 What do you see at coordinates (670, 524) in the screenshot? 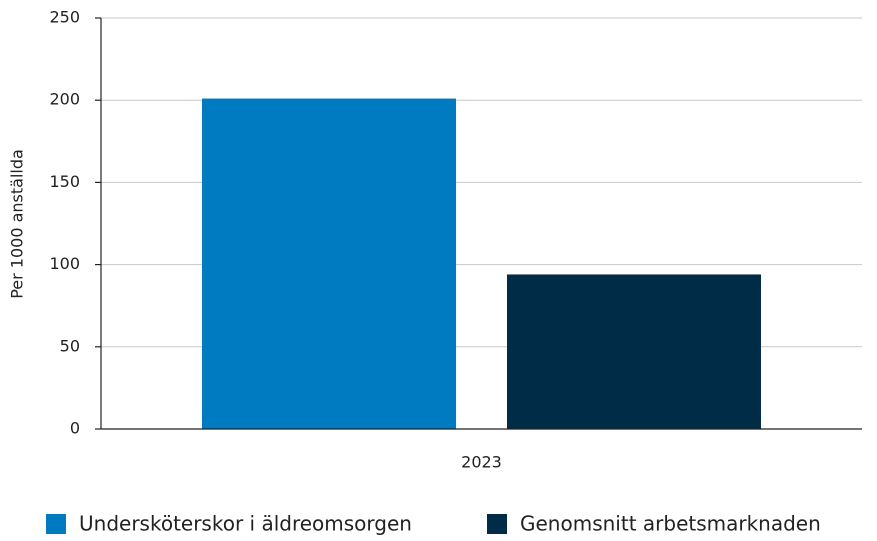
I see `legend-label: Genomsnitt arbetsmarknaden` at bounding box center [670, 524].